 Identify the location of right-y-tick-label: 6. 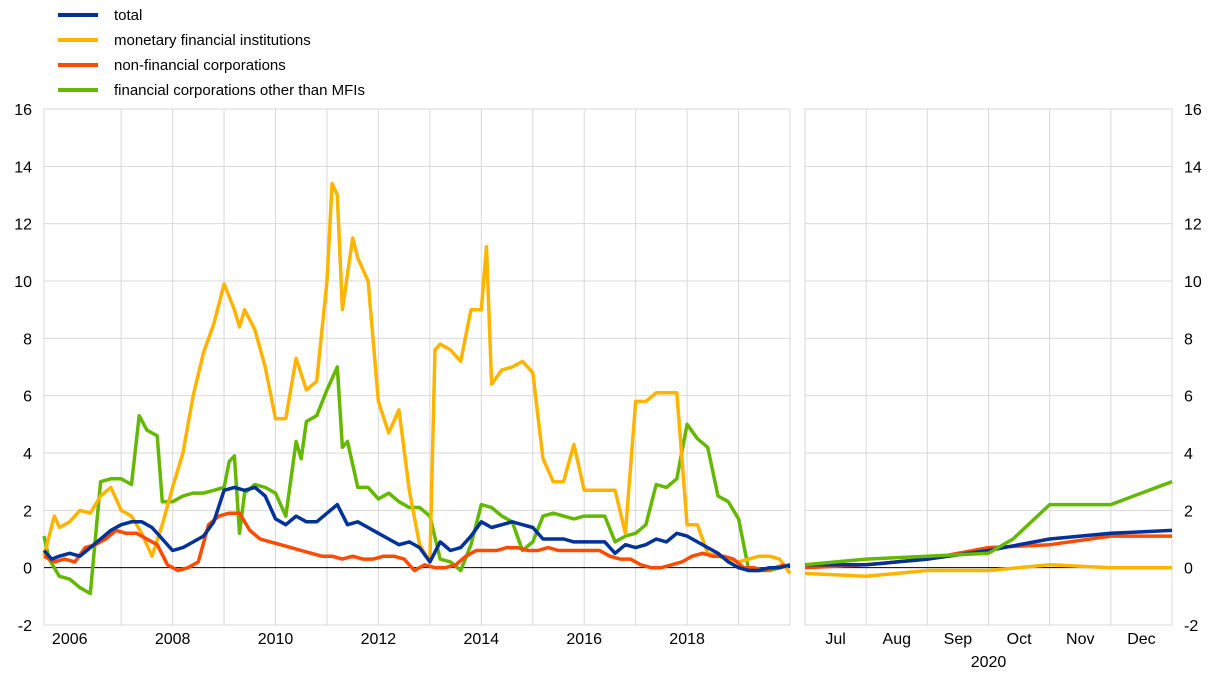
(1188, 397).